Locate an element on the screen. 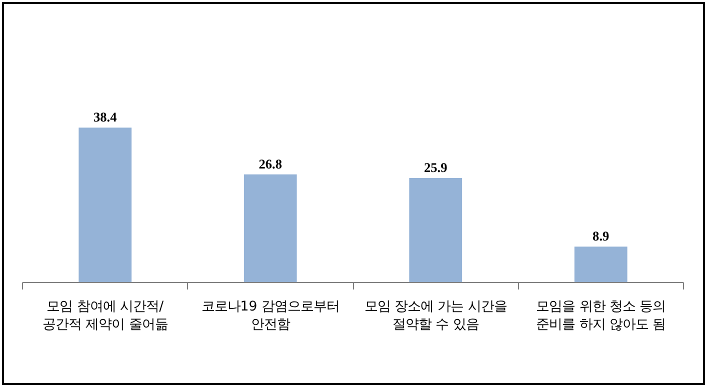 The width and height of the screenshot is (709, 391). x-tick-label: 모임 장소에 가는 시간을 절약할 수 있음 is located at coordinates (435, 316).